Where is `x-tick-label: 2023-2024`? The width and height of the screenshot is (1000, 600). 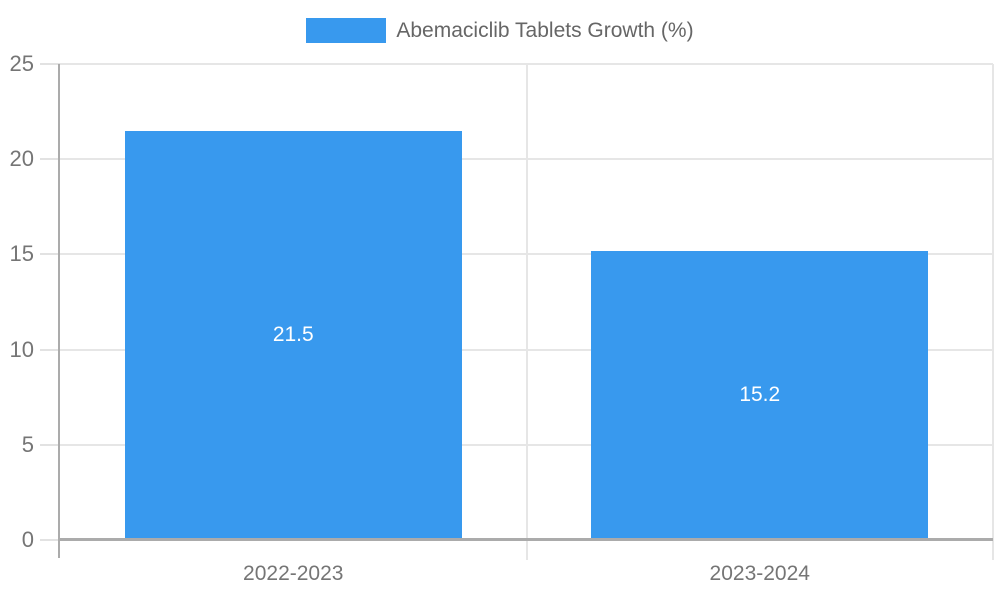
x-tick-label: 2023-2024 is located at coordinates (759, 573).